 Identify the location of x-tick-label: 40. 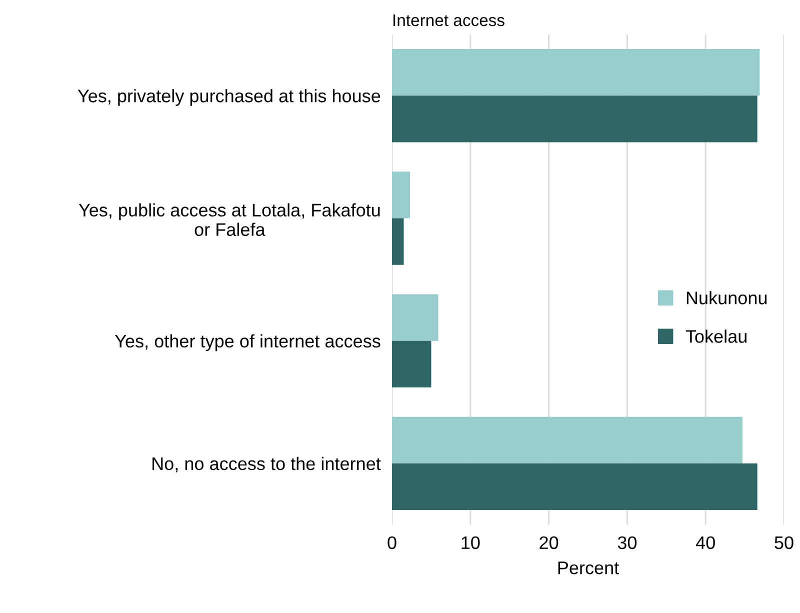
(705, 543).